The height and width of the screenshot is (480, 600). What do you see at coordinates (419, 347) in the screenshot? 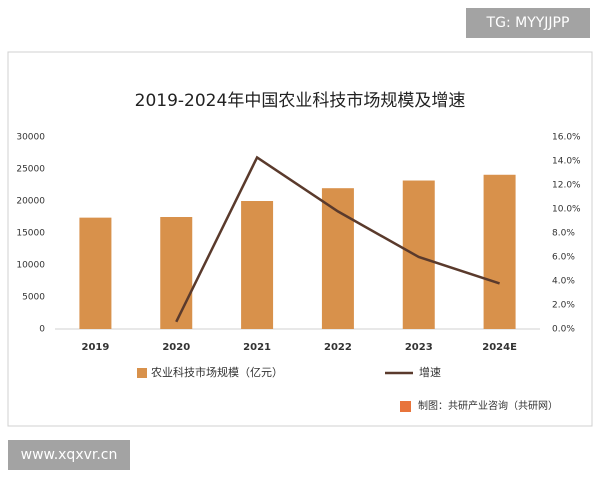
I see `x-tick-label: 2023` at bounding box center [419, 347].